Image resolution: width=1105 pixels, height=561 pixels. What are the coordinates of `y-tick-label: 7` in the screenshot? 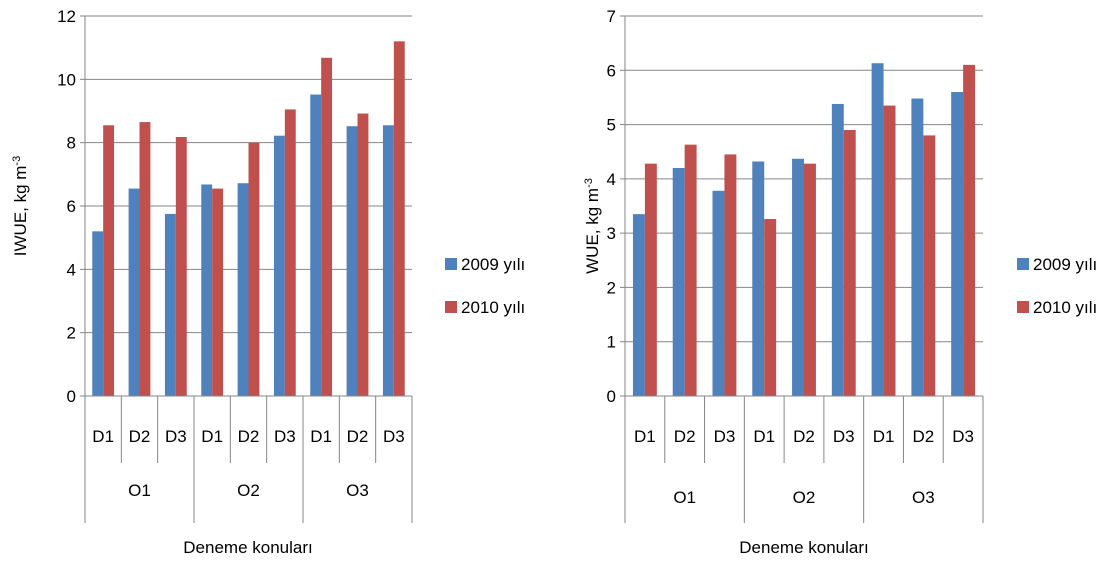 It's located at (611, 16).